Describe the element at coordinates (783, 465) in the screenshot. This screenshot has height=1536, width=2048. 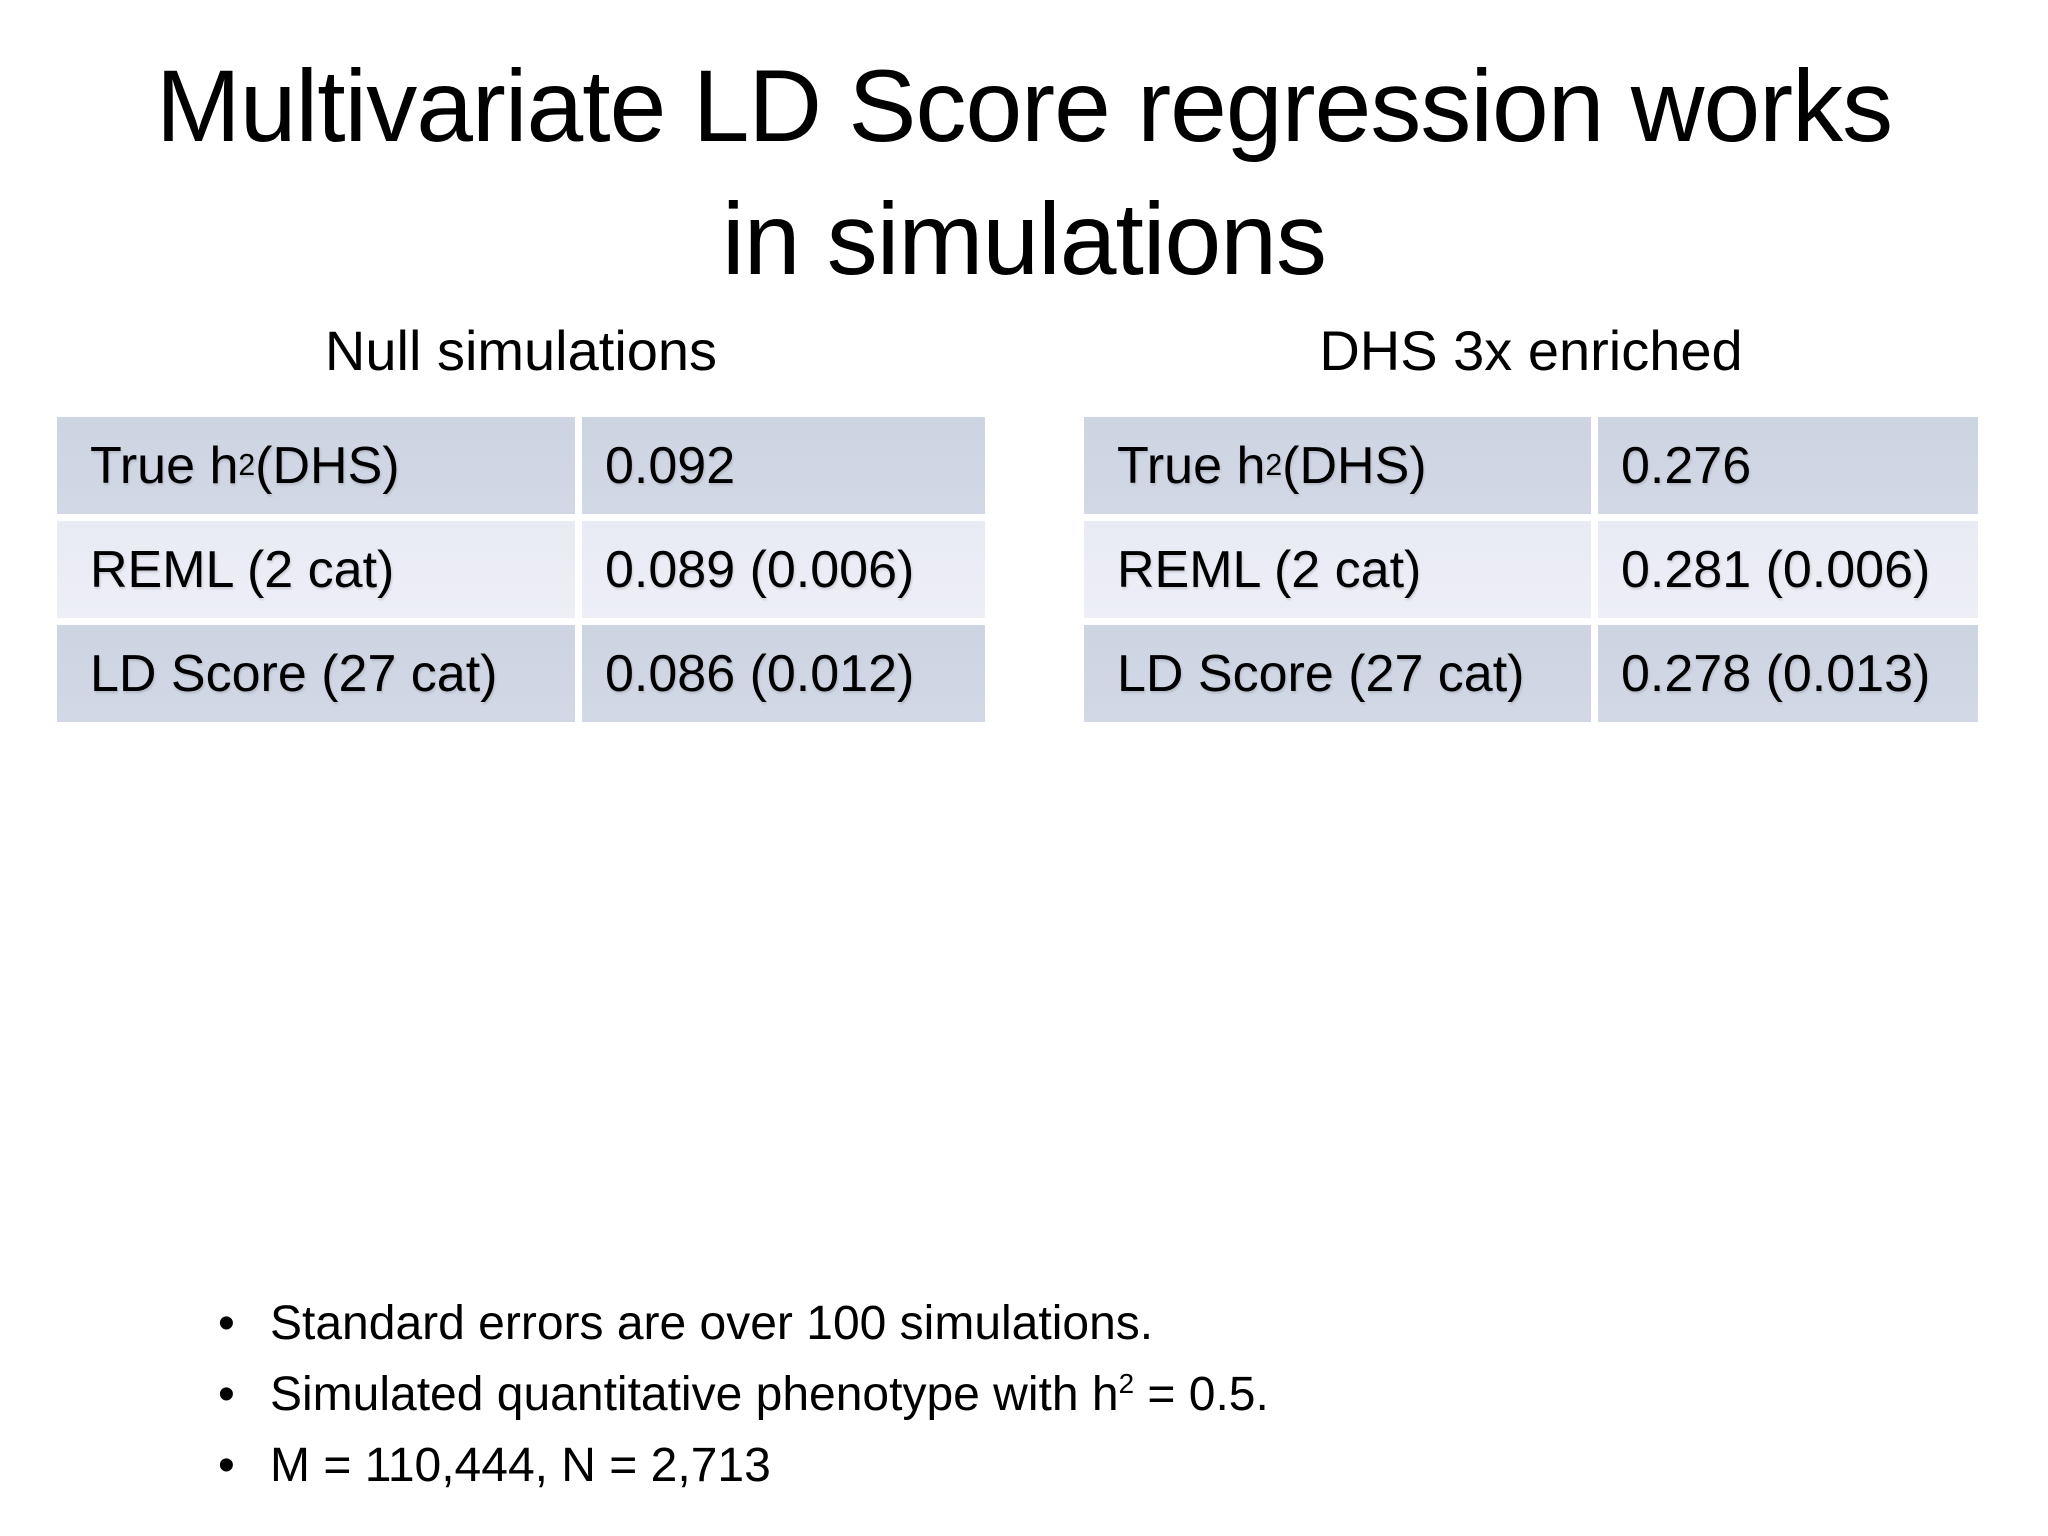
I see `row-value: 0.092` at that location.